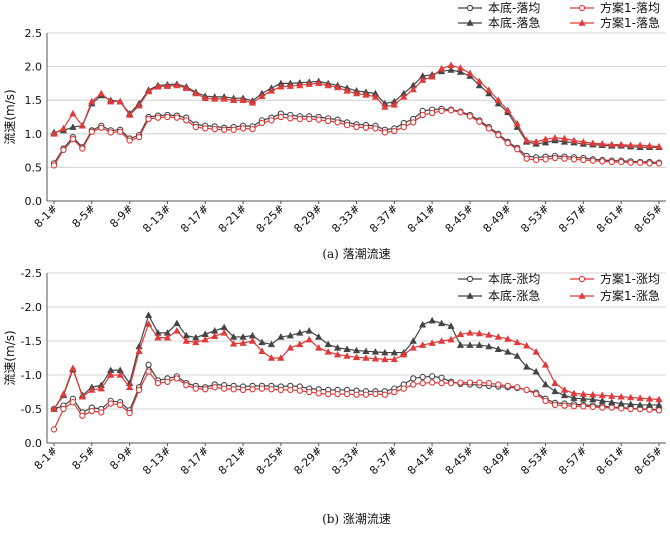  I want to click on x-tick-label: 8-33#, so click(345, 460).